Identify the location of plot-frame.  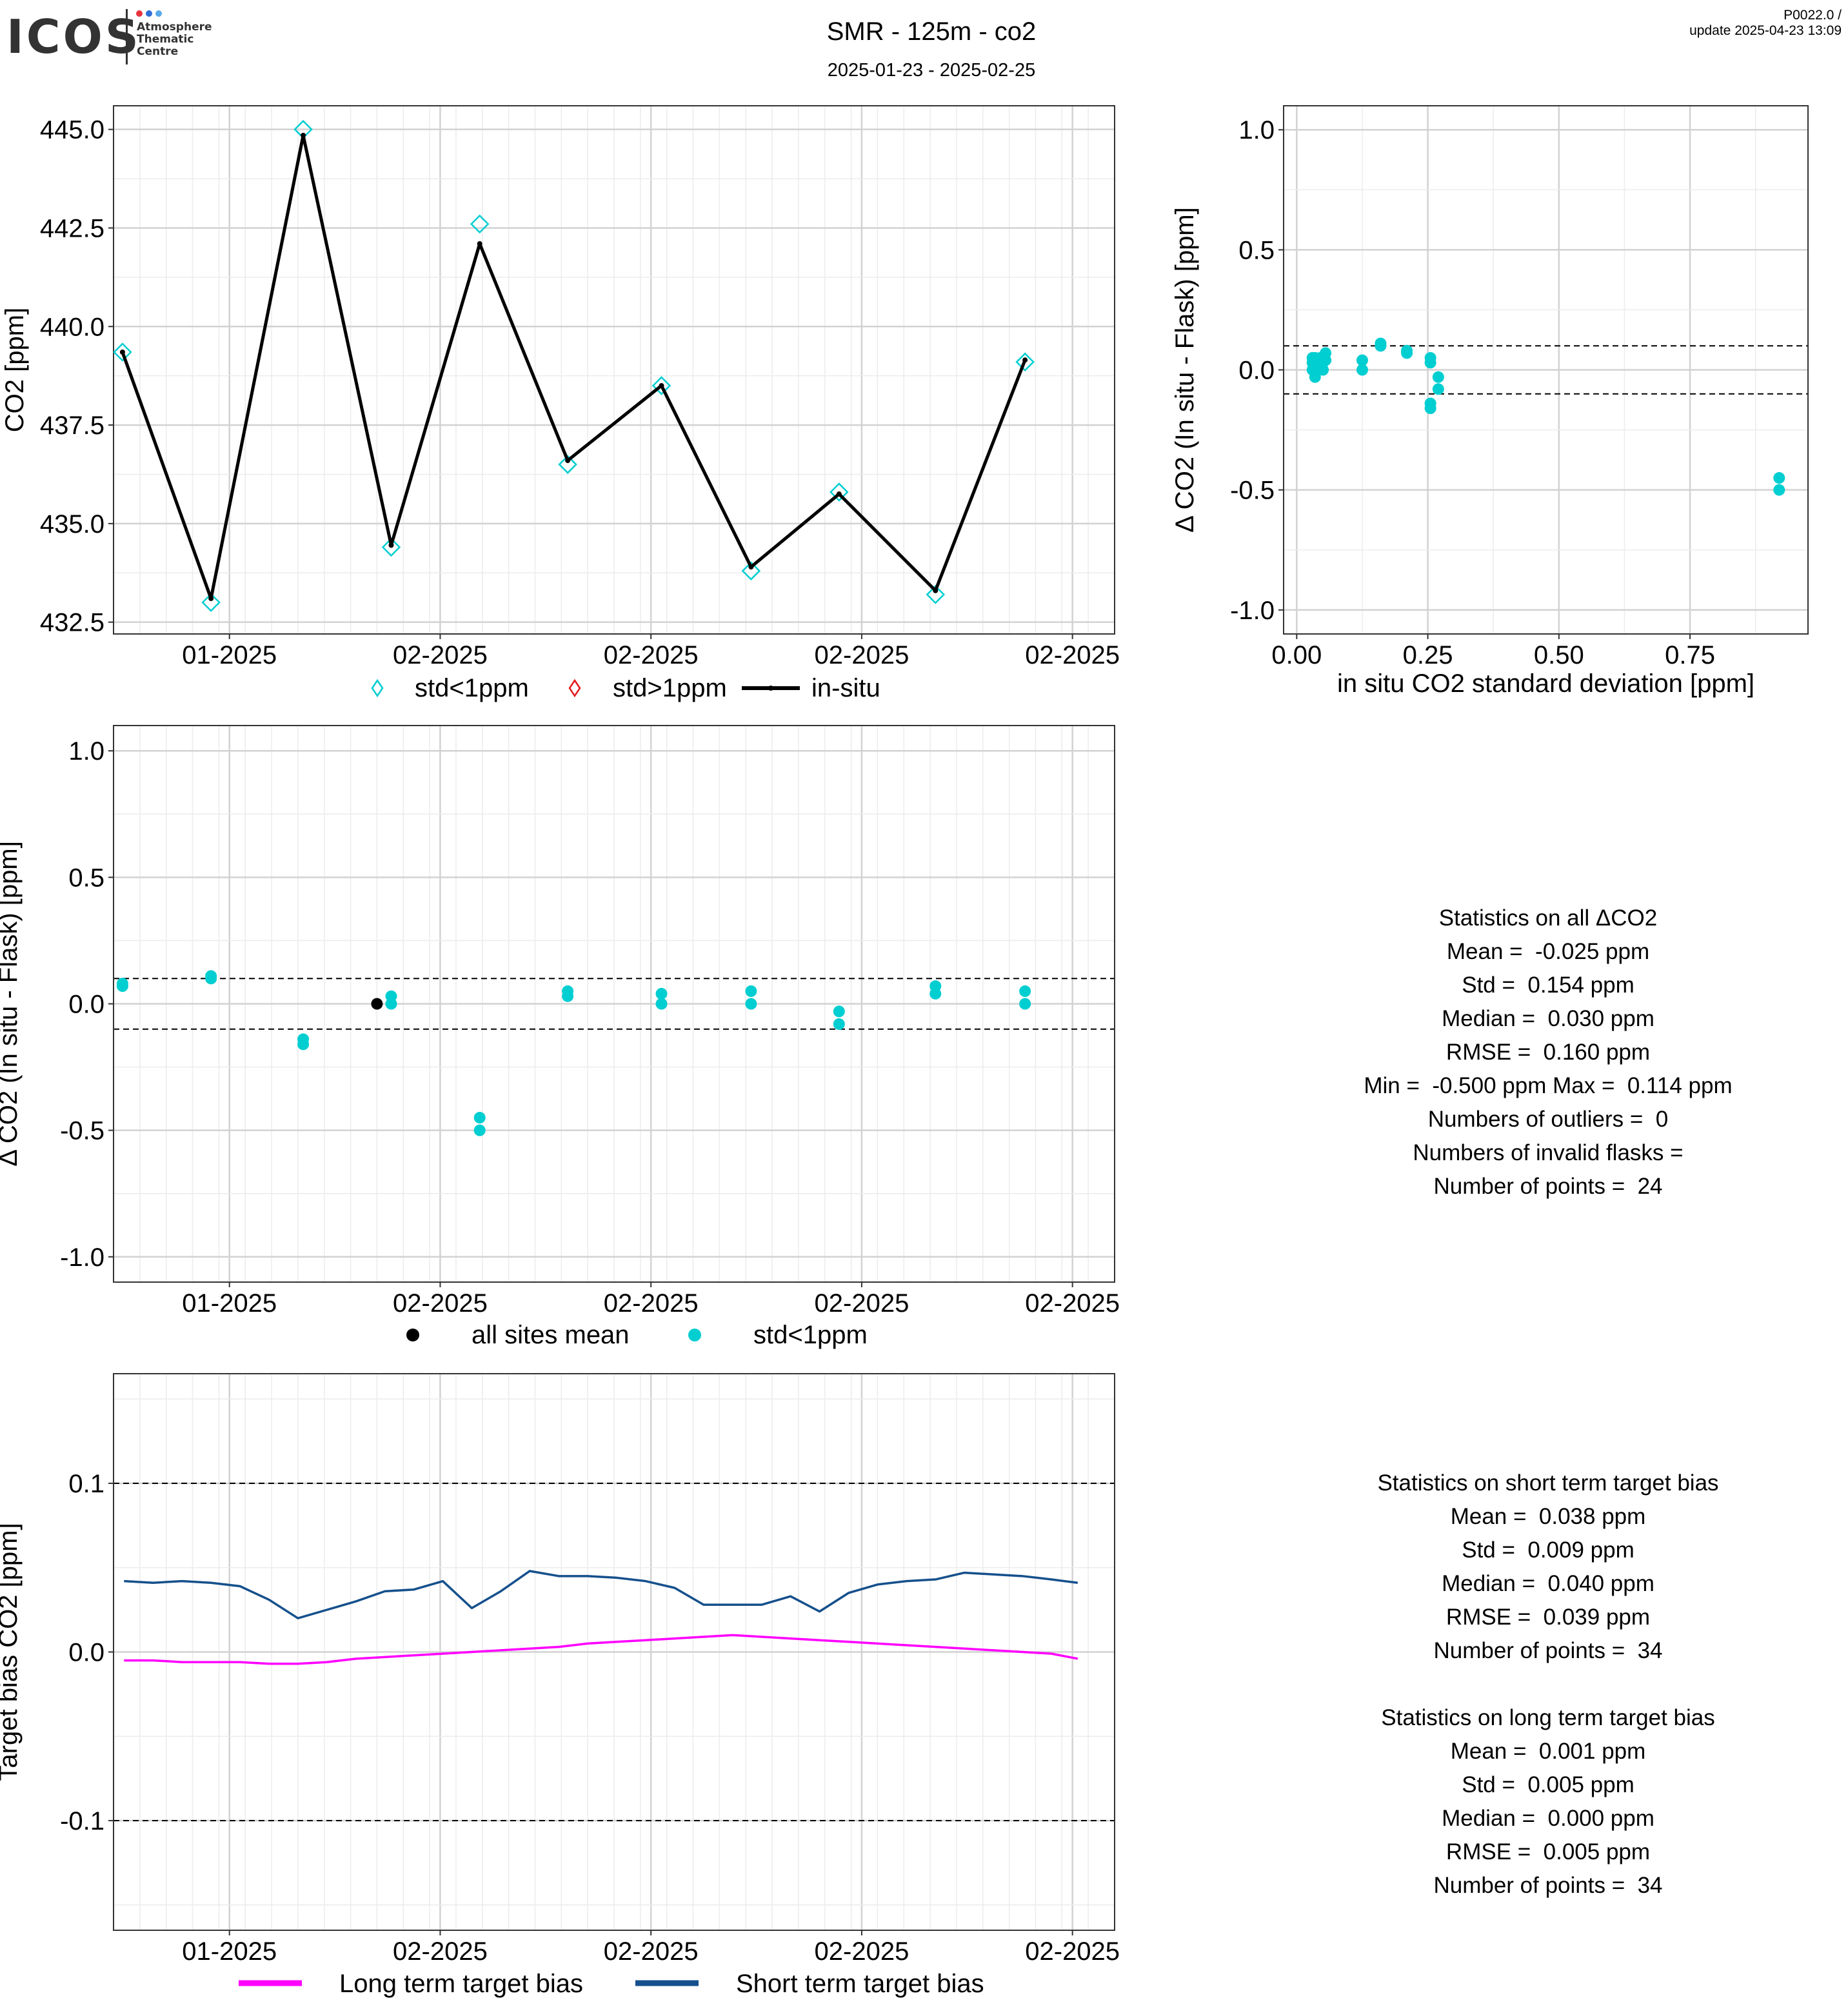
(614, 370).